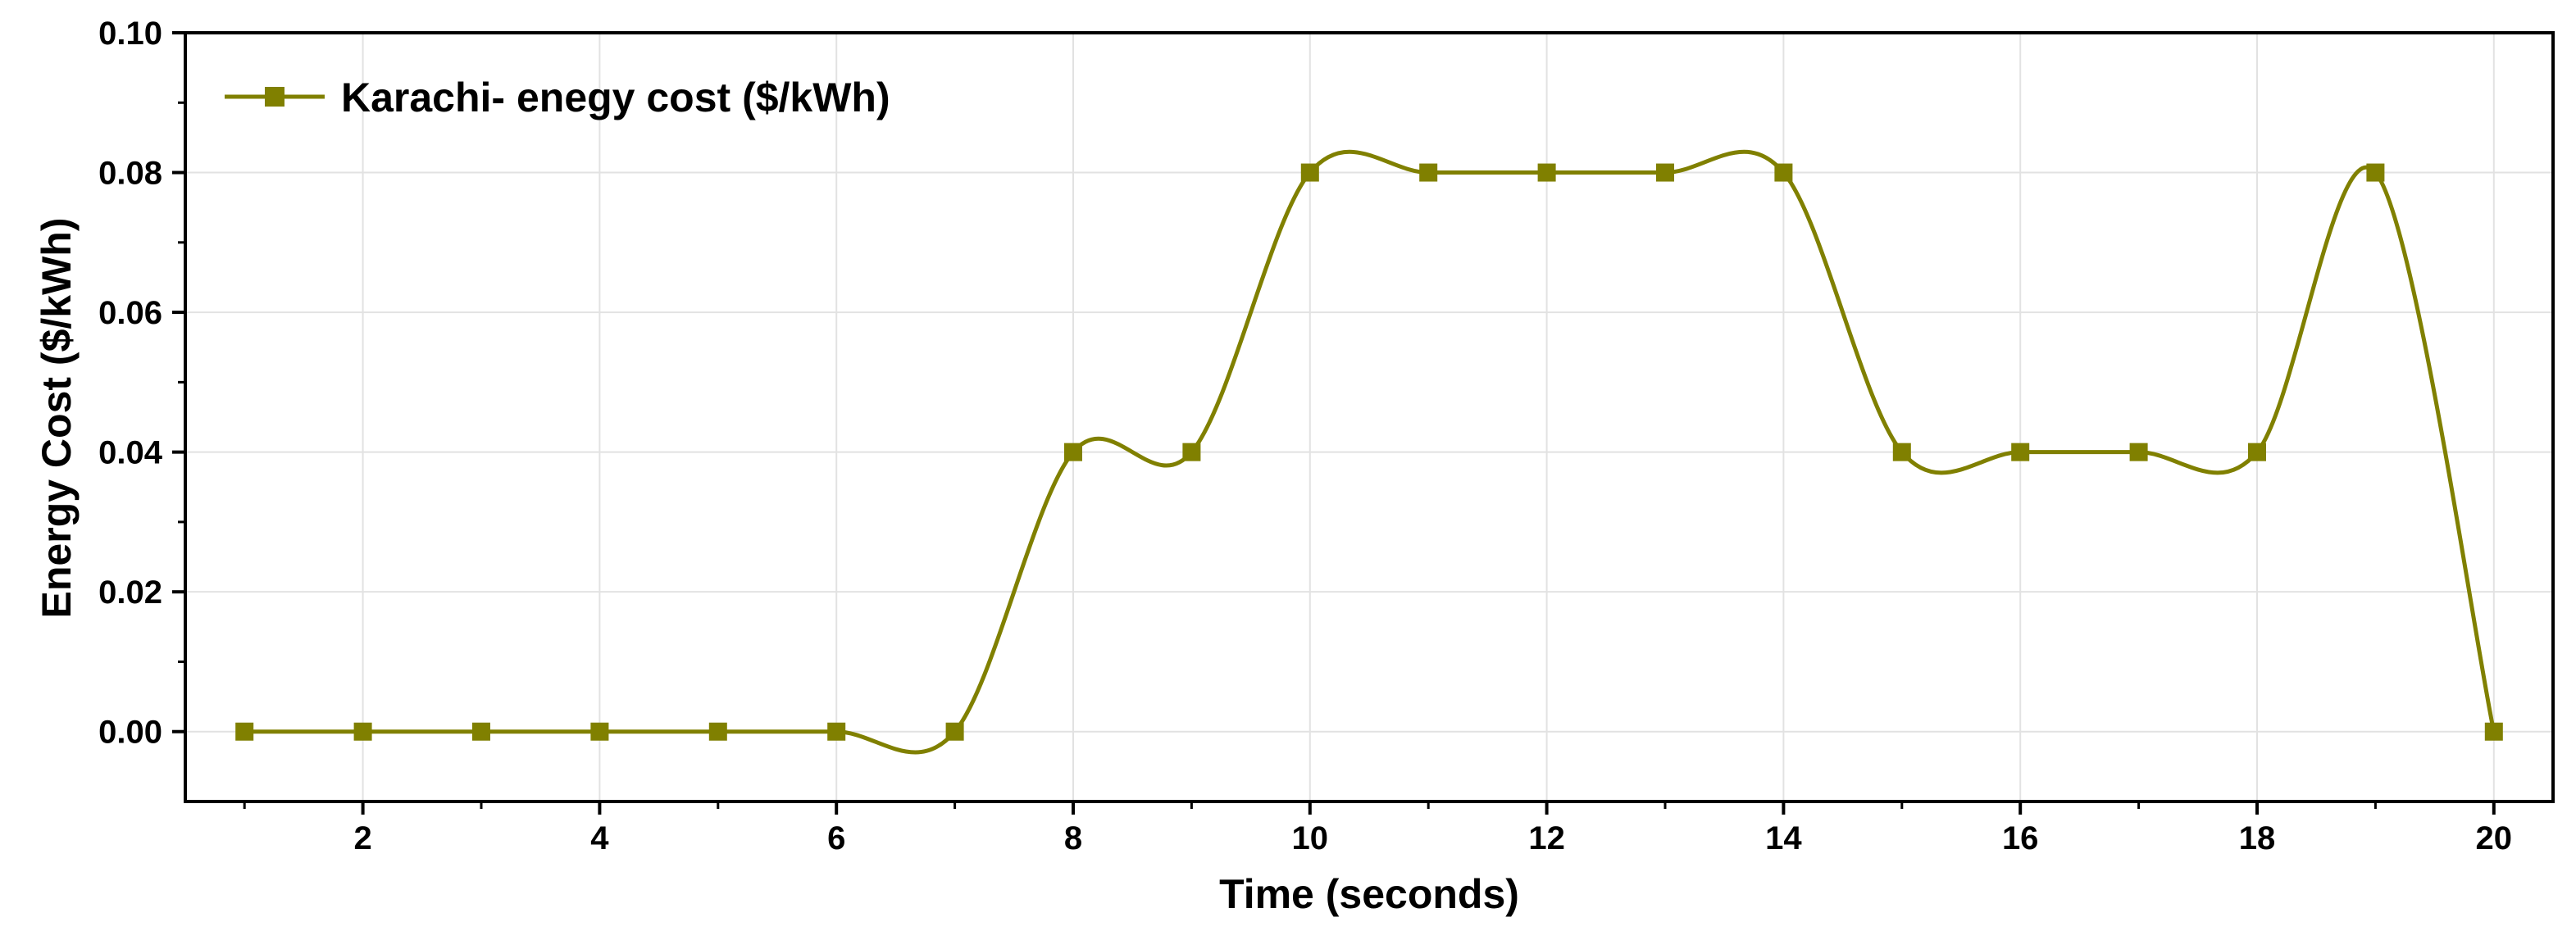 The width and height of the screenshot is (2576, 940). I want to click on legend: Karachi- enegy cost ($/kWh), so click(557, 97).